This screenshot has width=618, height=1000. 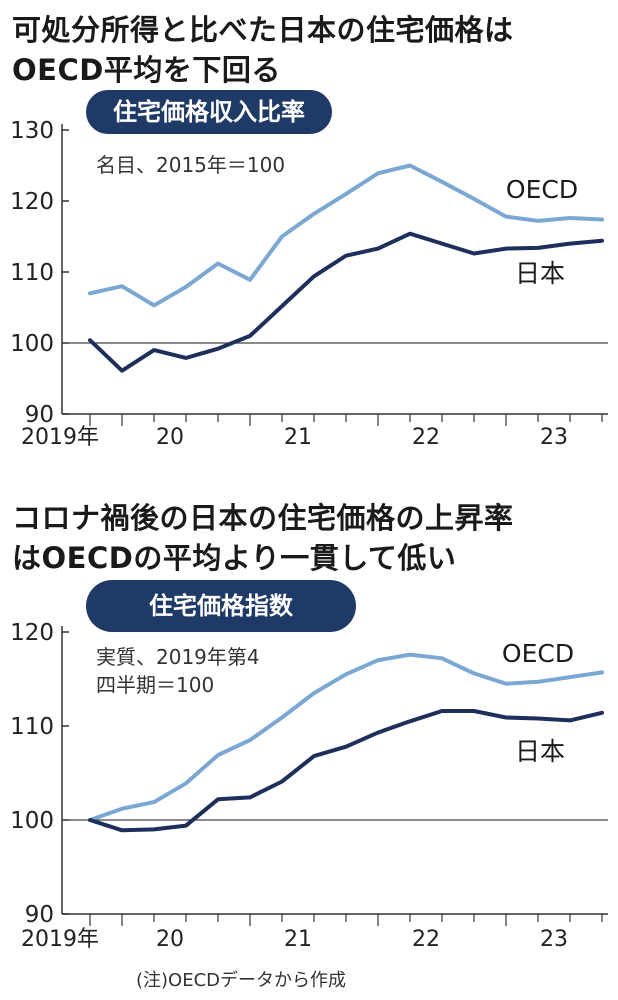 I want to click on title-badge-text: 住宅価格収入比率, so click(x=209, y=112).